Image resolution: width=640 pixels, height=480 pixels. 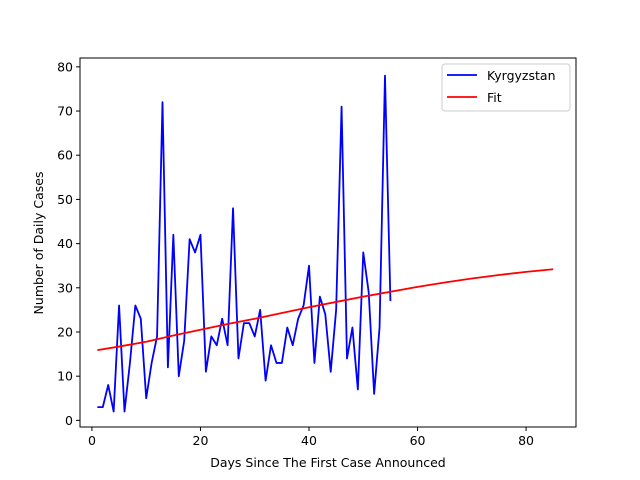 What do you see at coordinates (328, 462) in the screenshot?
I see `x-axis-label: Days Since The First Case Announced` at bounding box center [328, 462].